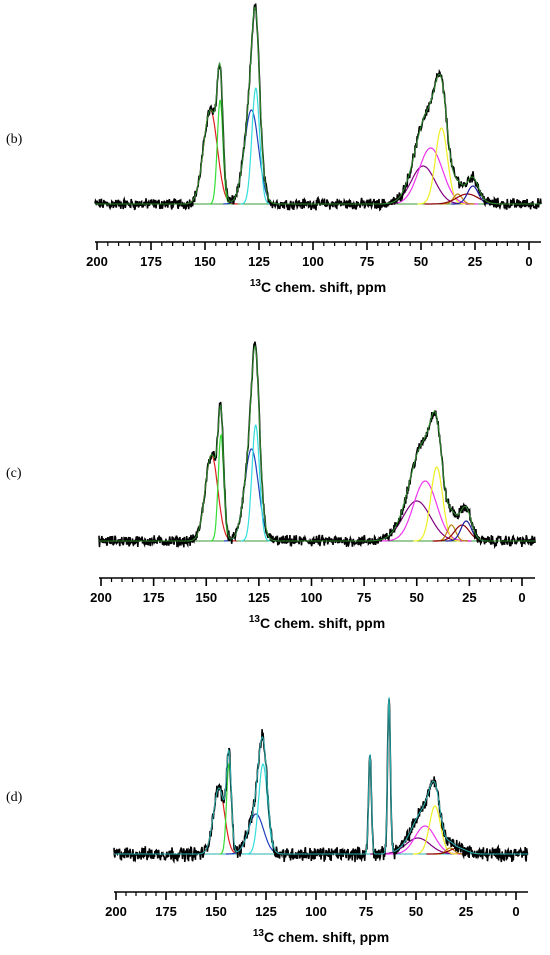  What do you see at coordinates (14, 139) in the screenshot?
I see `panel-label: (b)` at bounding box center [14, 139].